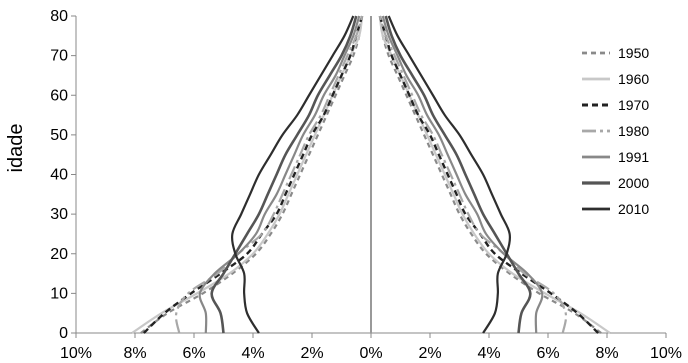  I want to click on legend-label-2000: 2000, so click(633, 183).